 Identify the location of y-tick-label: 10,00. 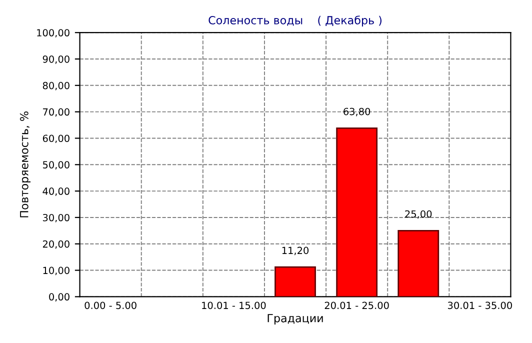
(56, 271).